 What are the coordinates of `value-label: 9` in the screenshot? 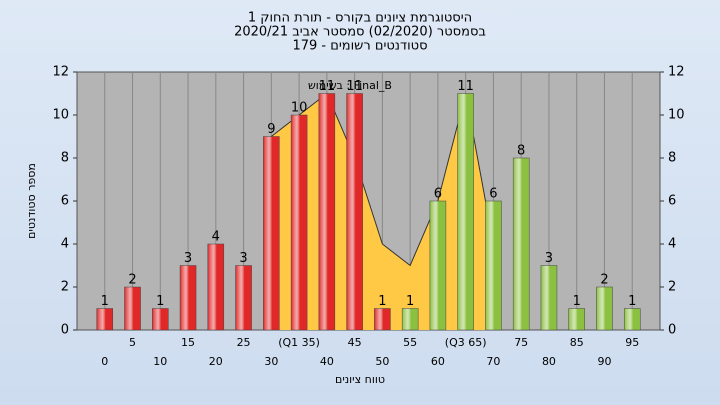 It's located at (271, 129).